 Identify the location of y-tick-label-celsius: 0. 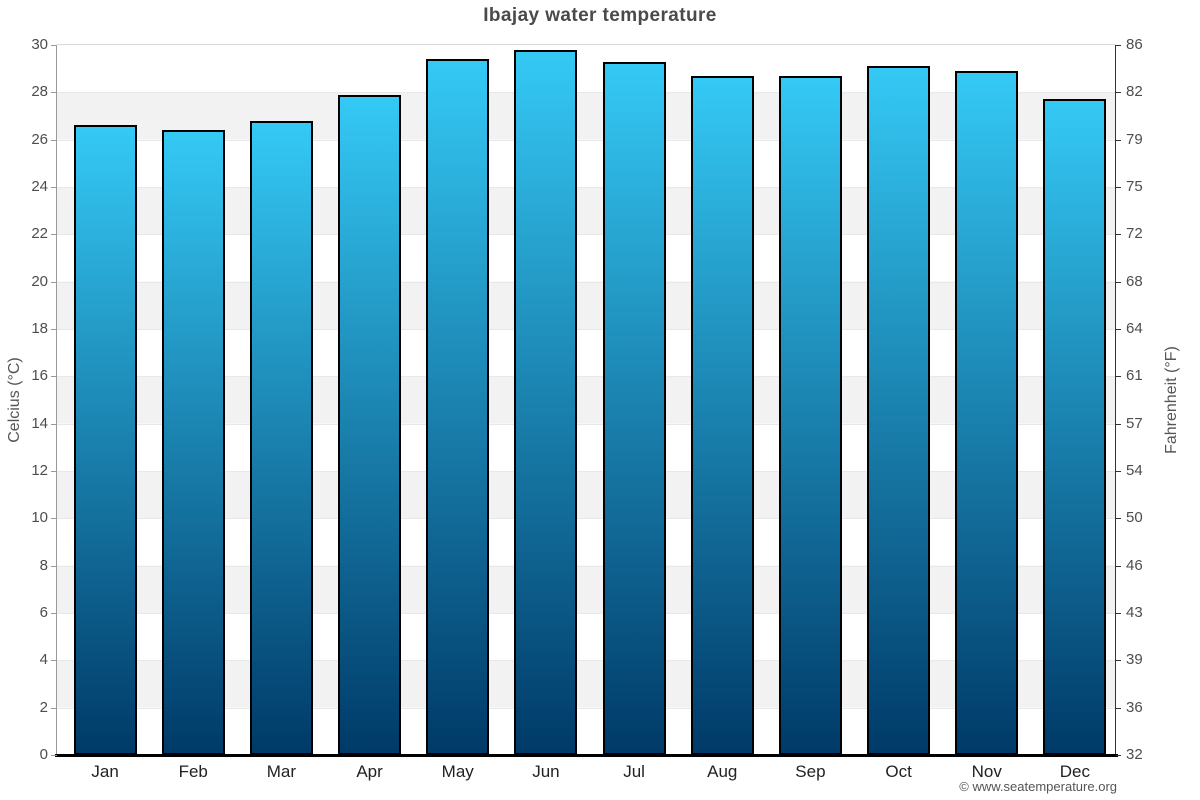
(43, 754).